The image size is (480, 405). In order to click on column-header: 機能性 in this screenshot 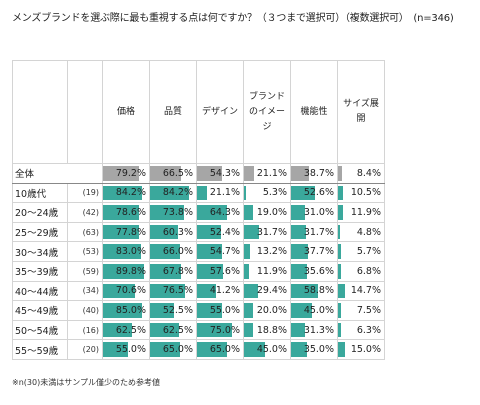, I will do `click(314, 112)`.